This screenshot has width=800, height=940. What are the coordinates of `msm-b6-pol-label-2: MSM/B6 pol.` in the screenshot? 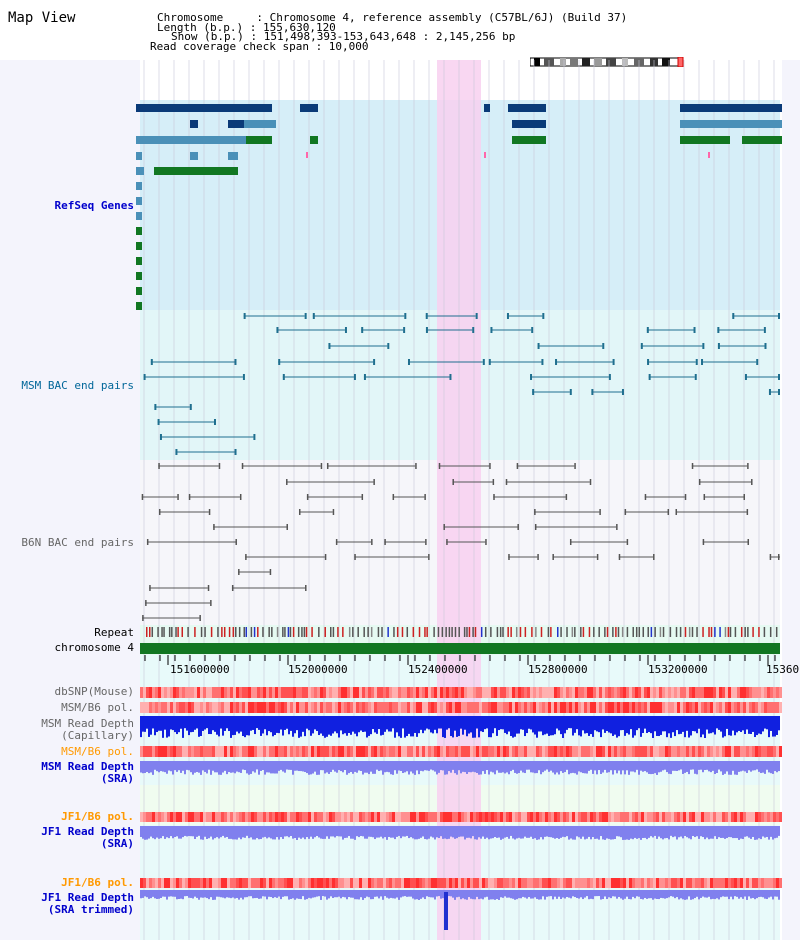 It's located at (97, 751).